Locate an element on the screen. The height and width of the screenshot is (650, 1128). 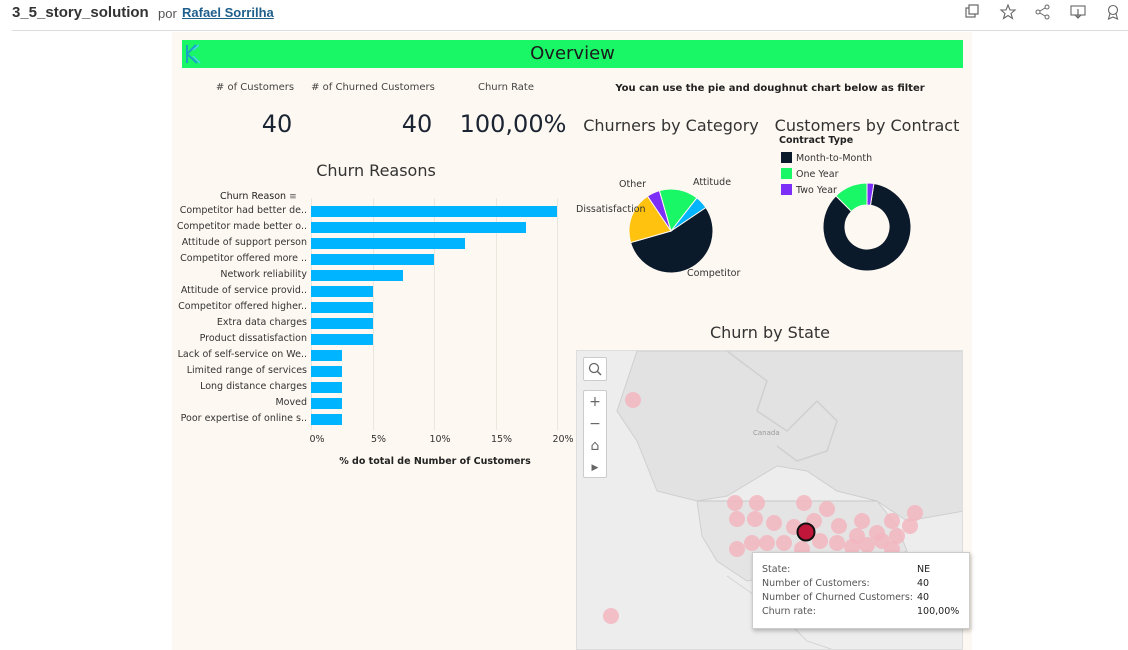
legend-label: Two Year is located at coordinates (816, 190).